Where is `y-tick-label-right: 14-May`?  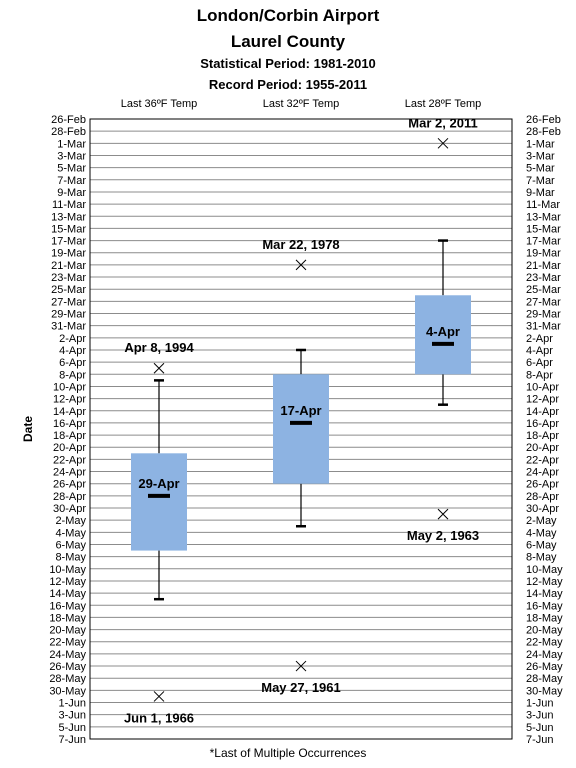
y-tick-label-right: 14-May is located at coordinates (544, 594).